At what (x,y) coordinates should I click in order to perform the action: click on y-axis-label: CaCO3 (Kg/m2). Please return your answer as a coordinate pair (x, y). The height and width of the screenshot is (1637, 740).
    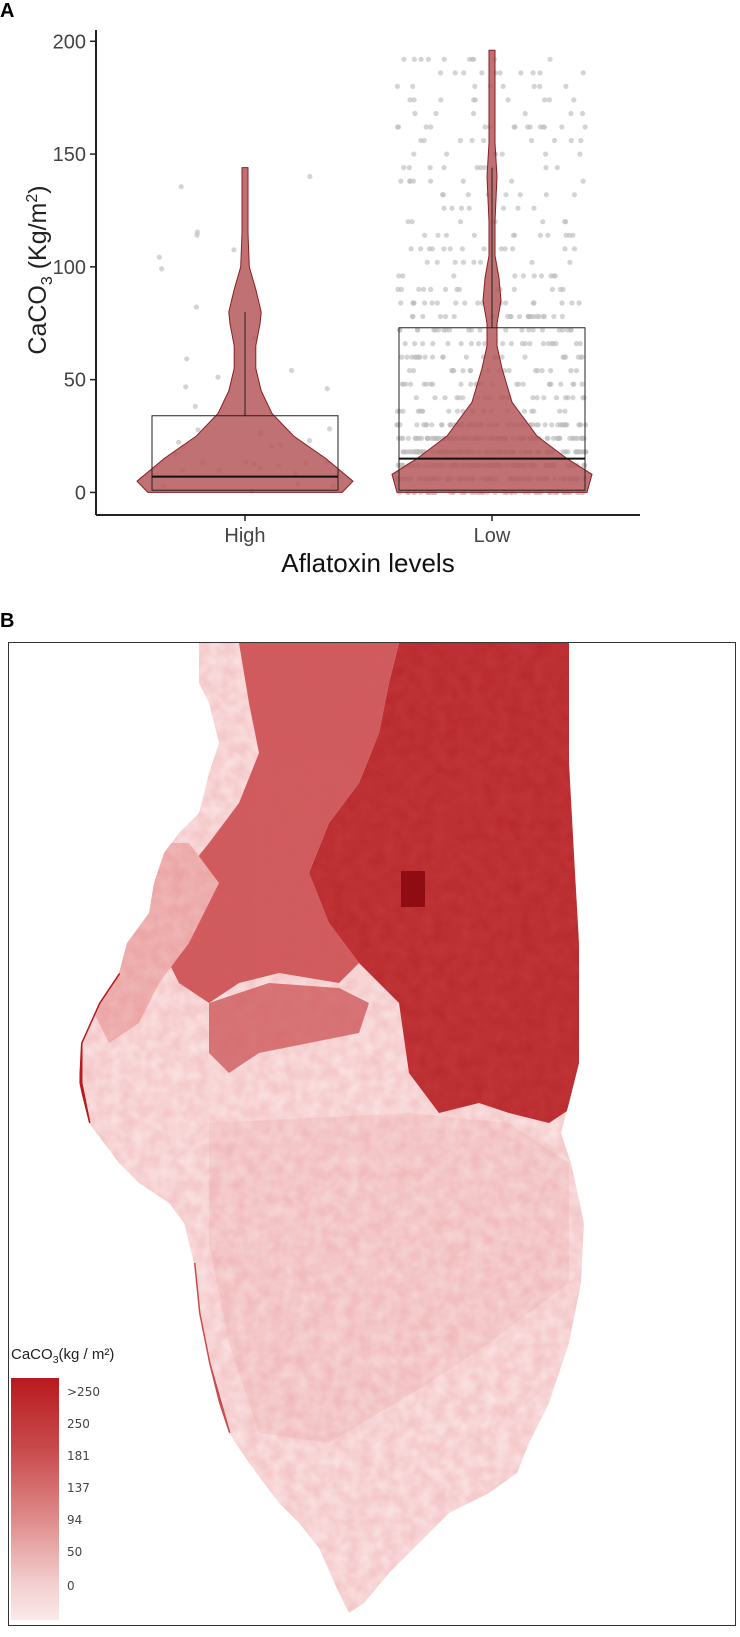
    Looking at the image, I should click on (40, 269).